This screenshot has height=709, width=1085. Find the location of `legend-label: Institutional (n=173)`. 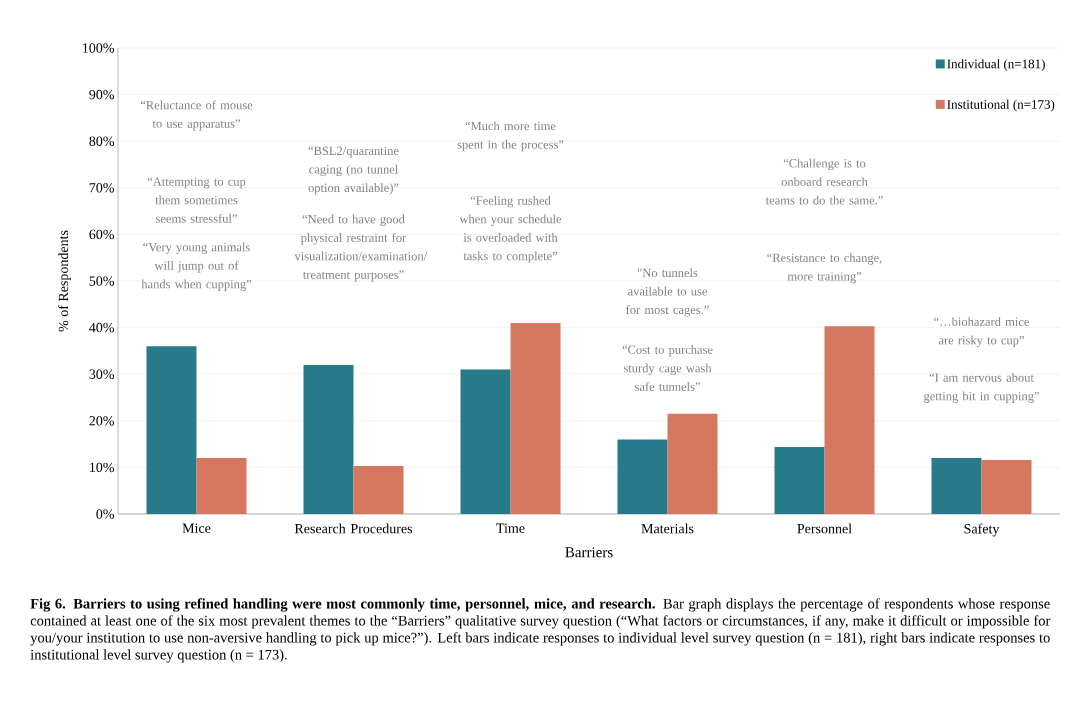

legend-label: Institutional (n=173) is located at coordinates (1001, 105).